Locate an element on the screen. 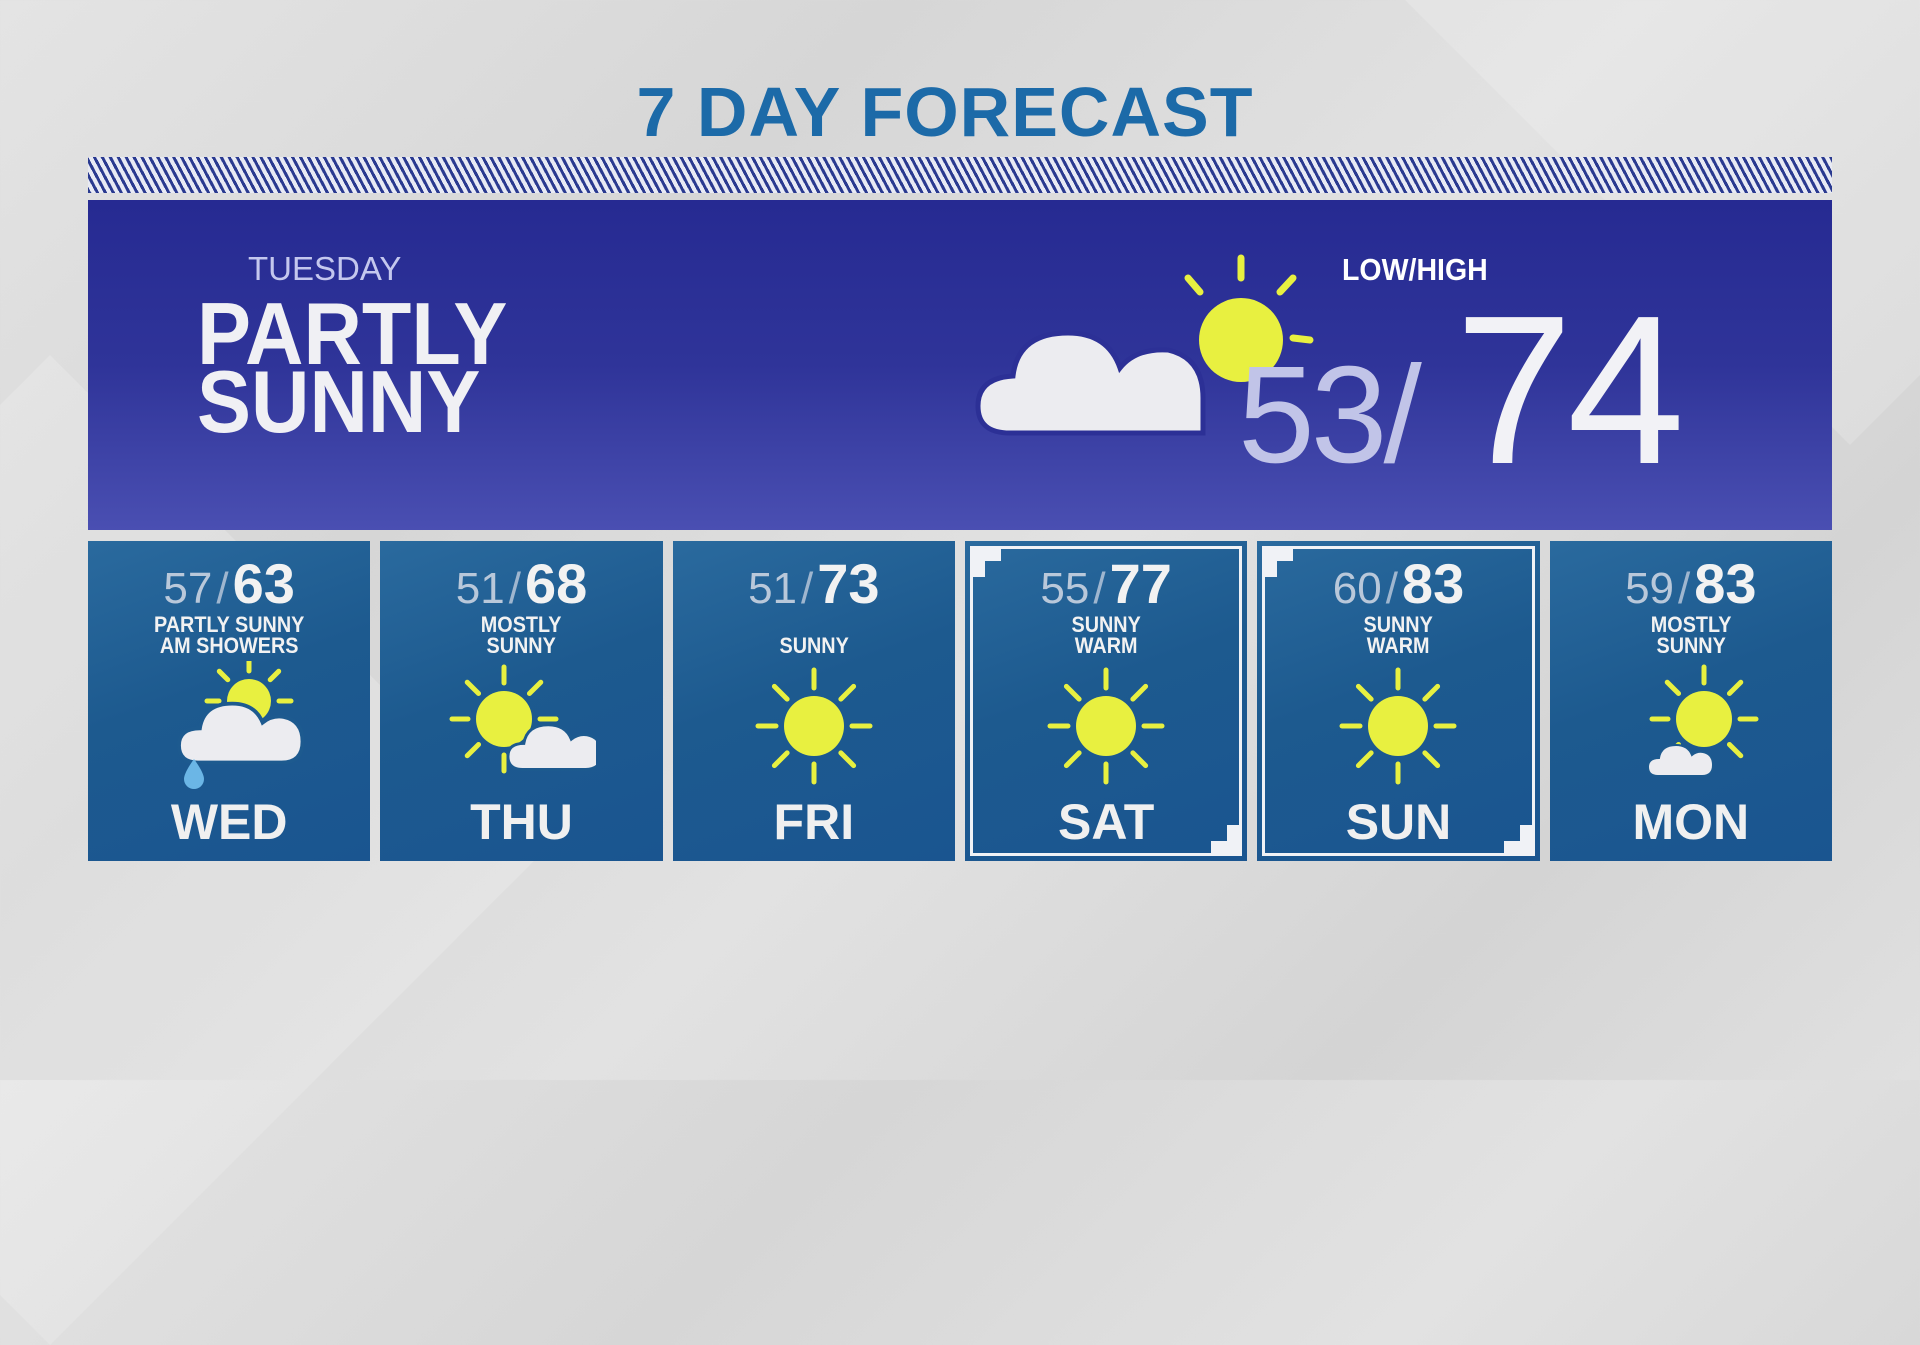  day-name: MON is located at coordinates (1691, 822).